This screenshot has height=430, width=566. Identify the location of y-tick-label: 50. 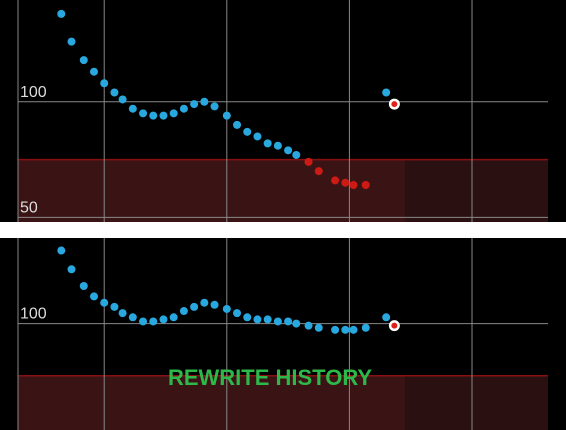
(29, 207).